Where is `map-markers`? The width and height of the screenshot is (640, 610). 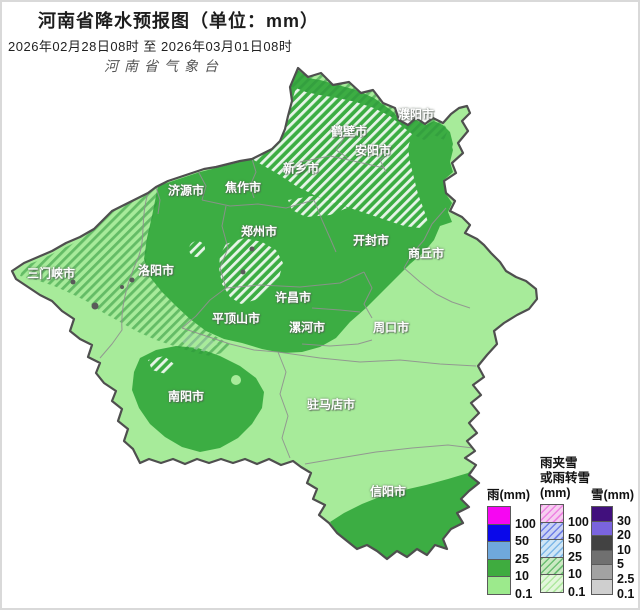 map-markers is located at coordinates (162, 278).